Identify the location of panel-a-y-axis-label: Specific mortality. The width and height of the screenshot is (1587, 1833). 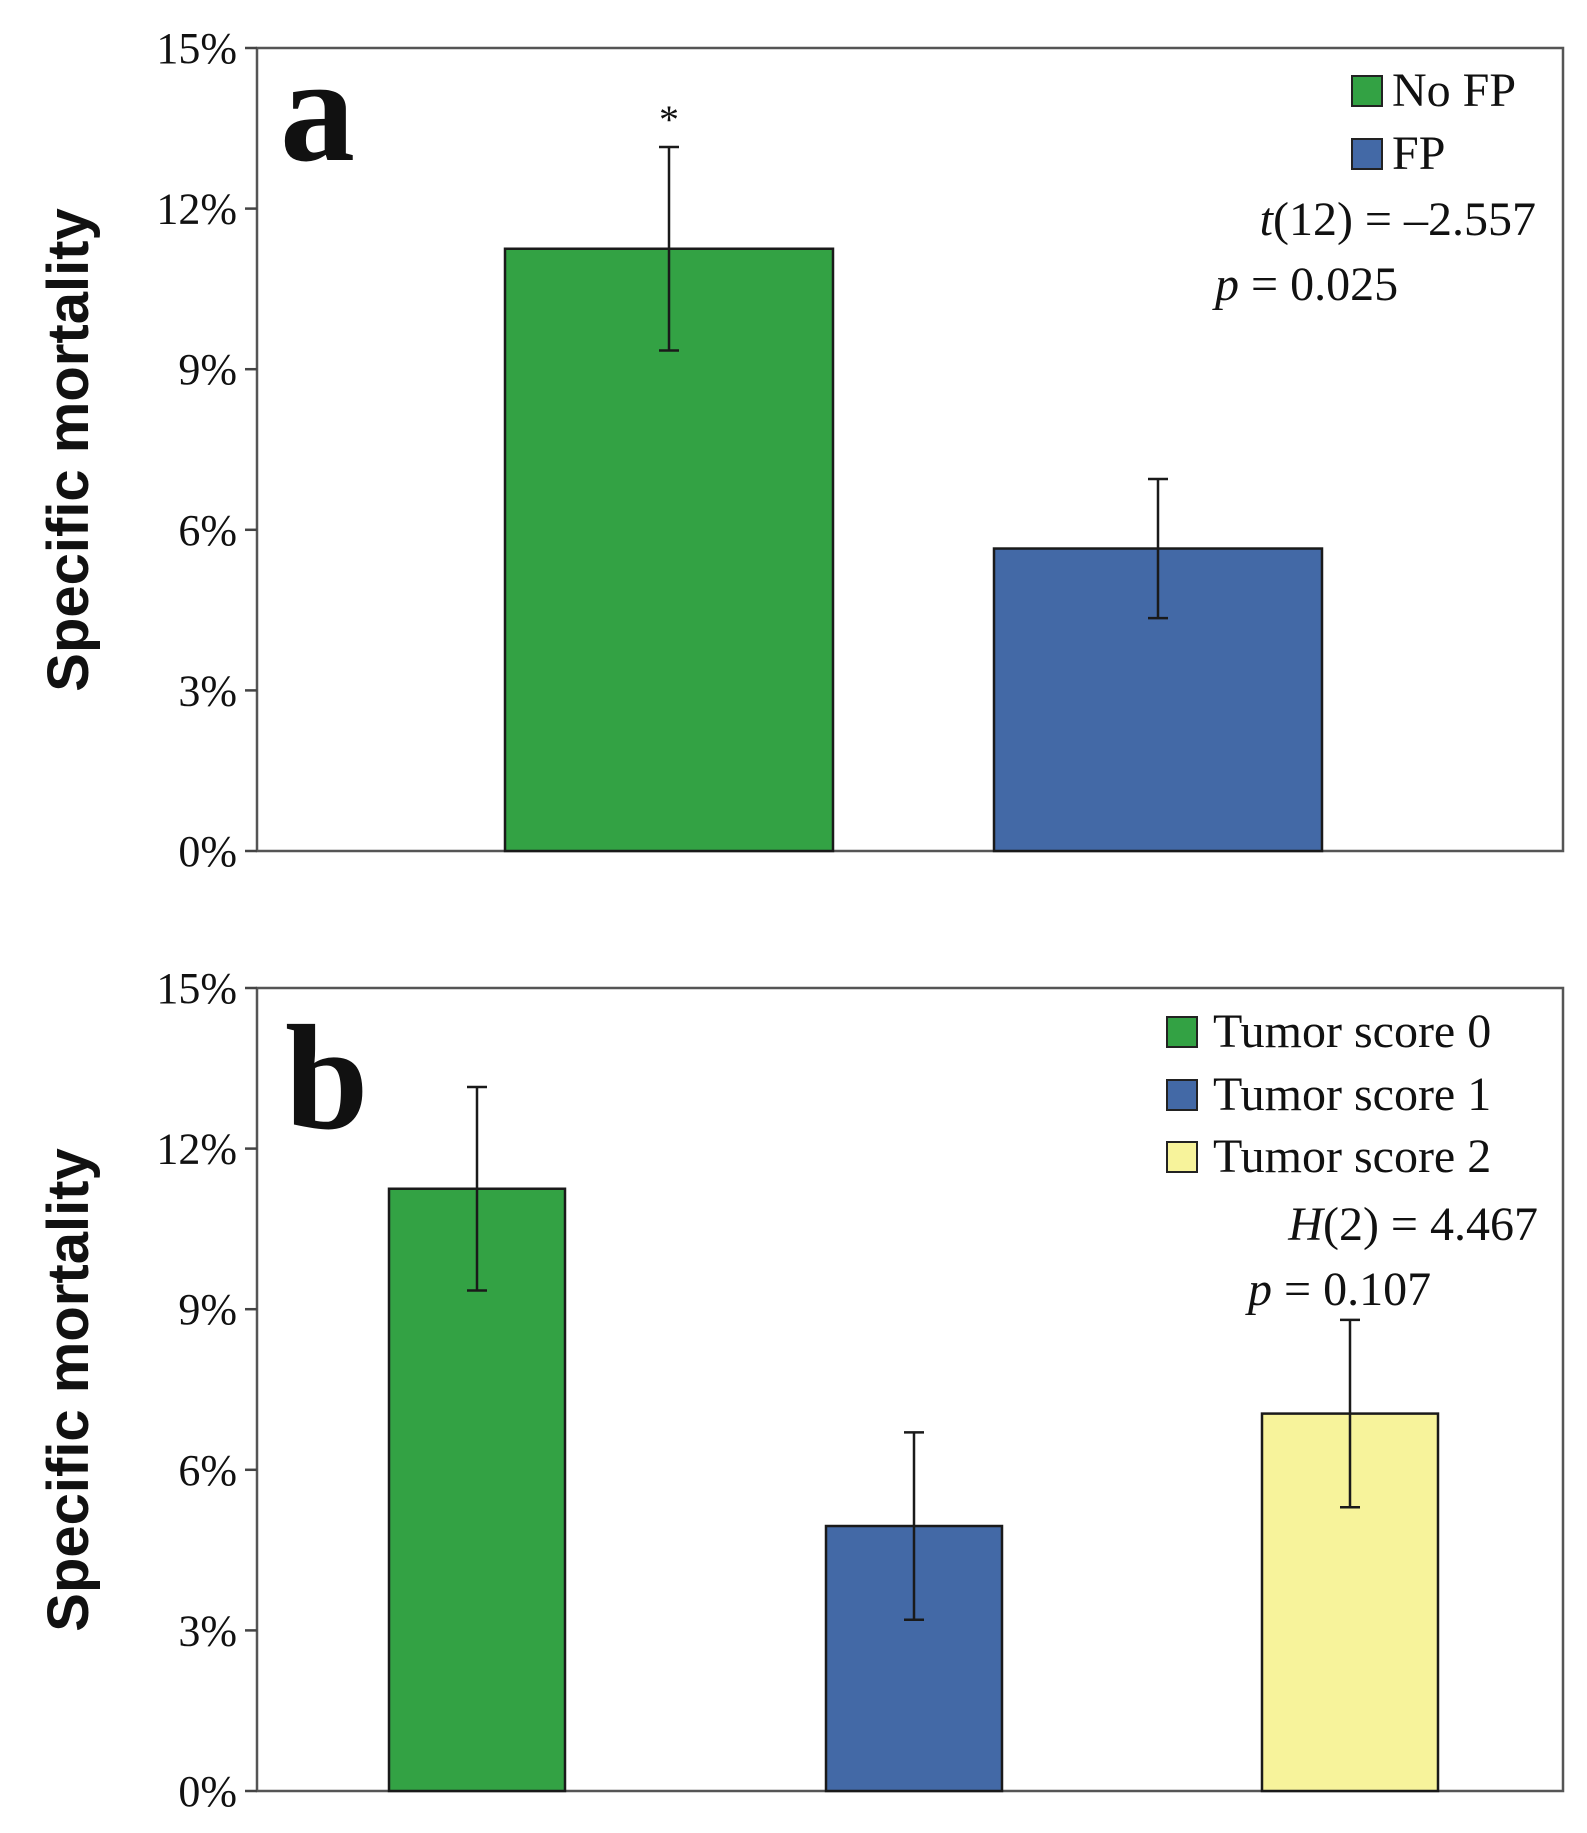
(68, 449).